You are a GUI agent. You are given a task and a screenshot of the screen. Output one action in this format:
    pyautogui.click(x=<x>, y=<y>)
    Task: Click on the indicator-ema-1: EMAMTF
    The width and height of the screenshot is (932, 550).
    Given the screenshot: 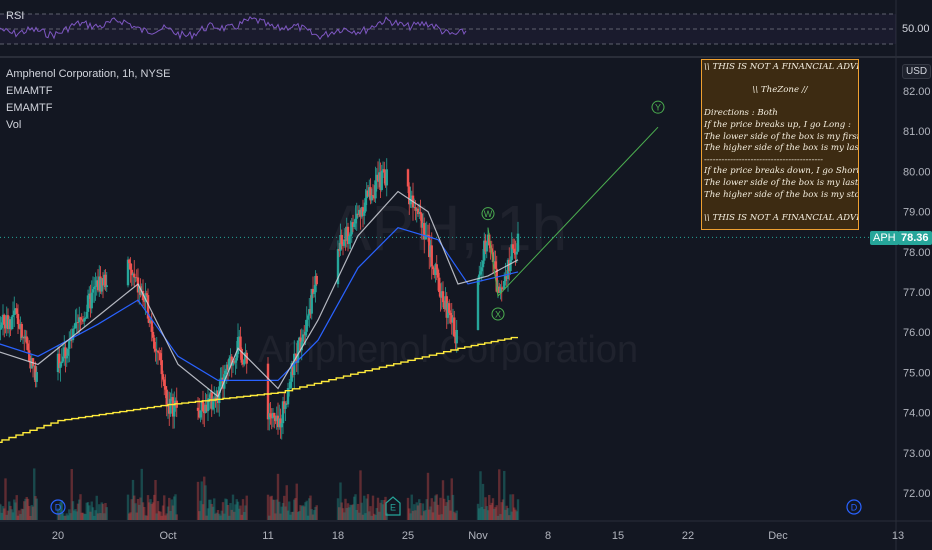 What is the action you would take?
    pyautogui.click(x=29, y=91)
    